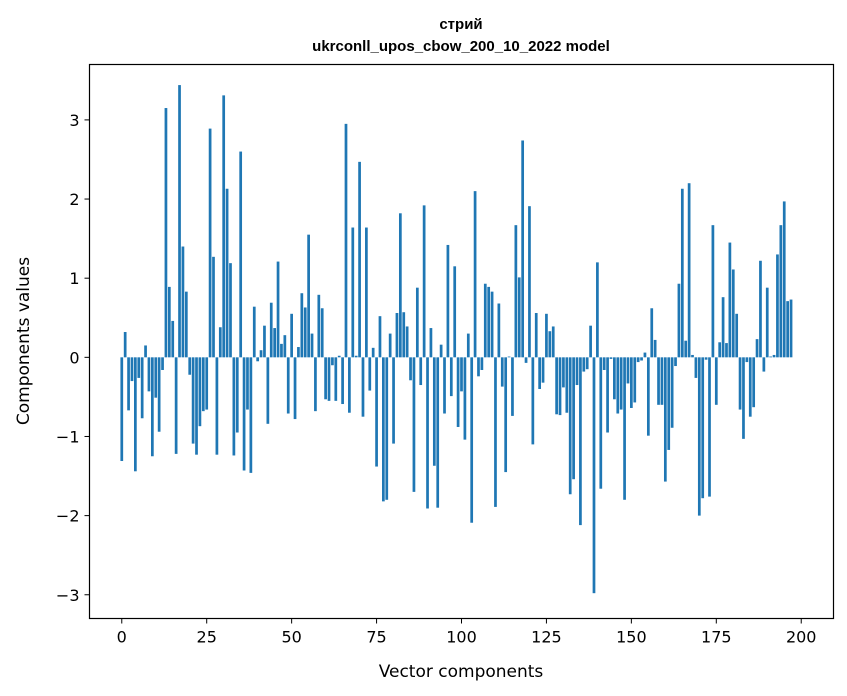  Describe the element at coordinates (546, 637) in the screenshot. I see `x-tick-label: 125` at that location.